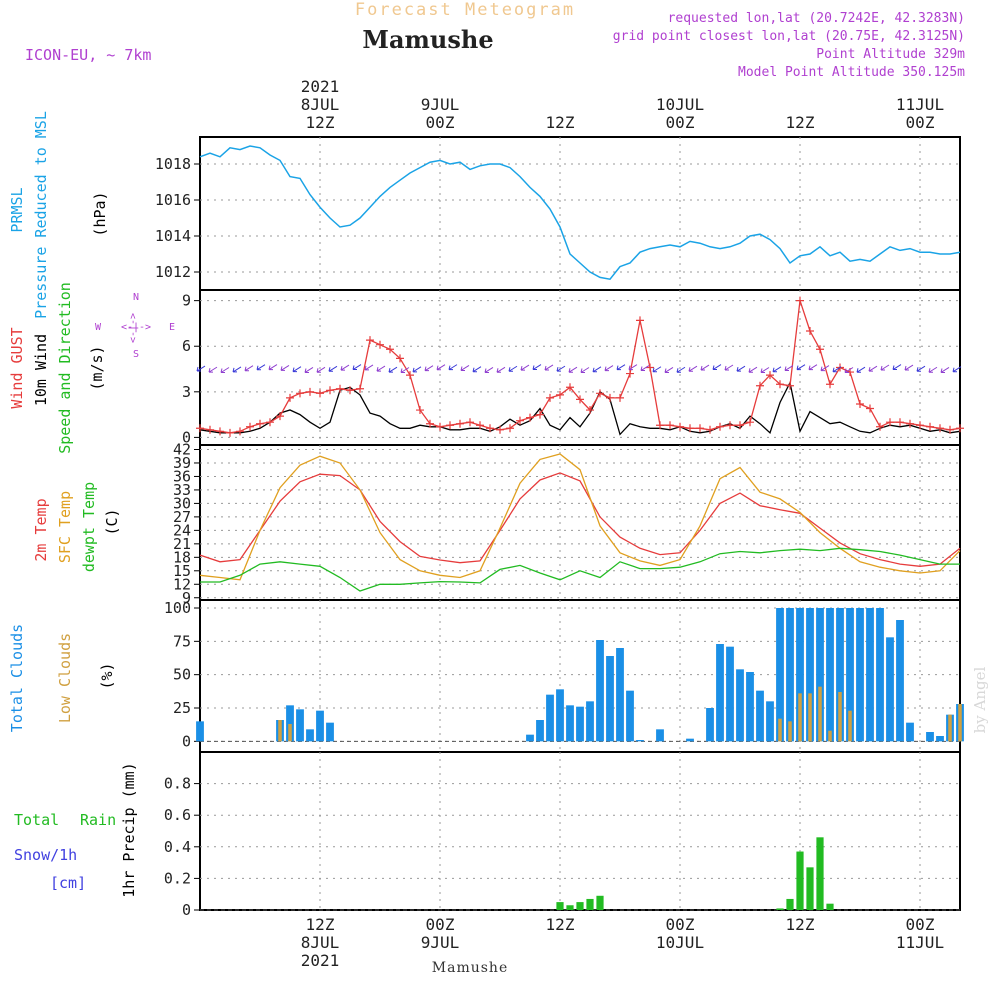 The width and height of the screenshot is (1000, 1000). What do you see at coordinates (427, 39) in the screenshot?
I see `location-title: Mamushe` at bounding box center [427, 39].